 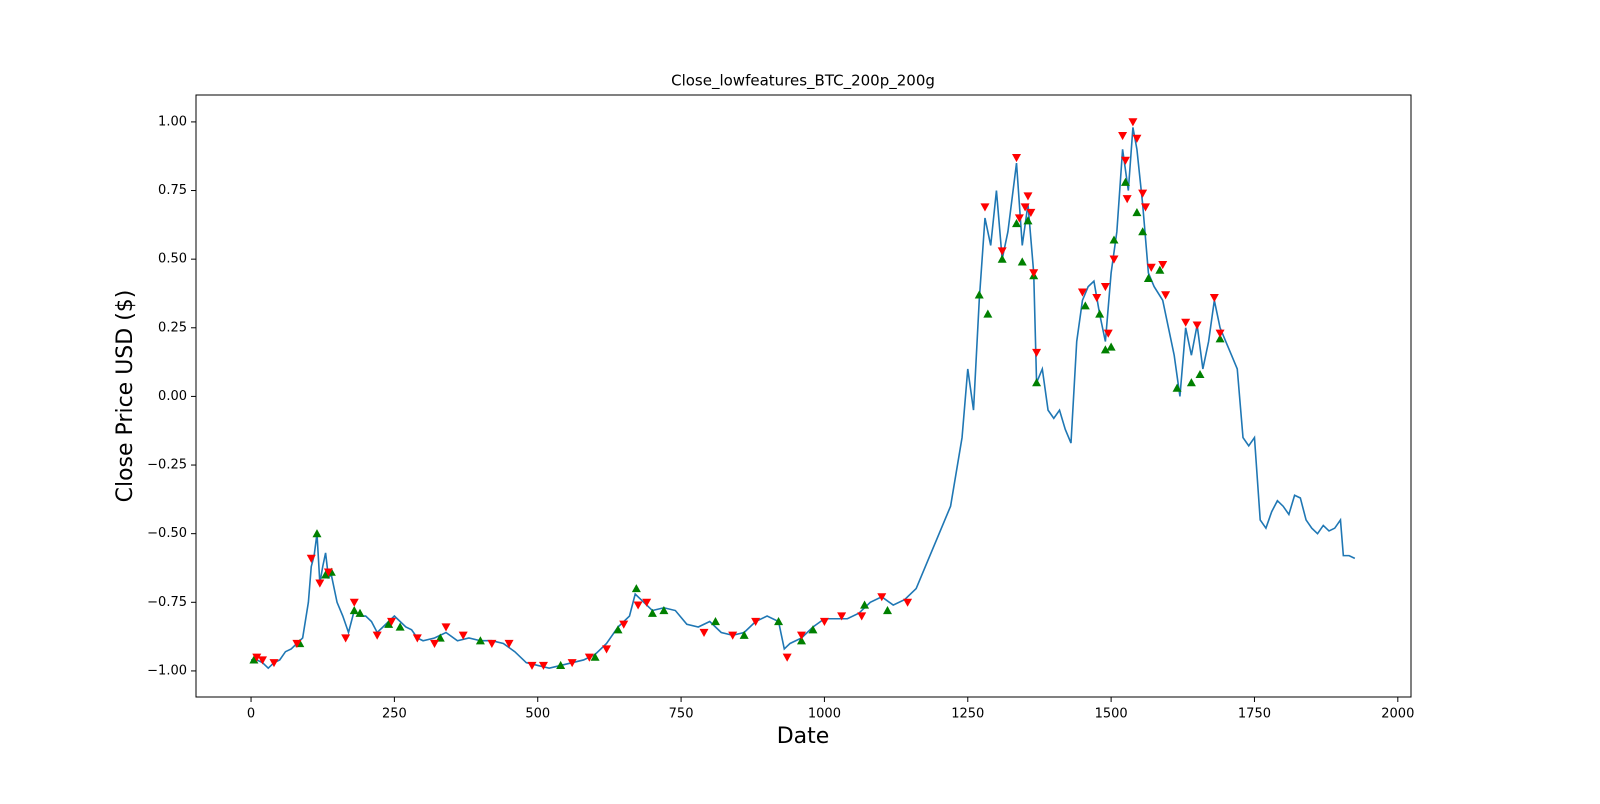 I want to click on x-tick-label: 1000, so click(x=824, y=714).